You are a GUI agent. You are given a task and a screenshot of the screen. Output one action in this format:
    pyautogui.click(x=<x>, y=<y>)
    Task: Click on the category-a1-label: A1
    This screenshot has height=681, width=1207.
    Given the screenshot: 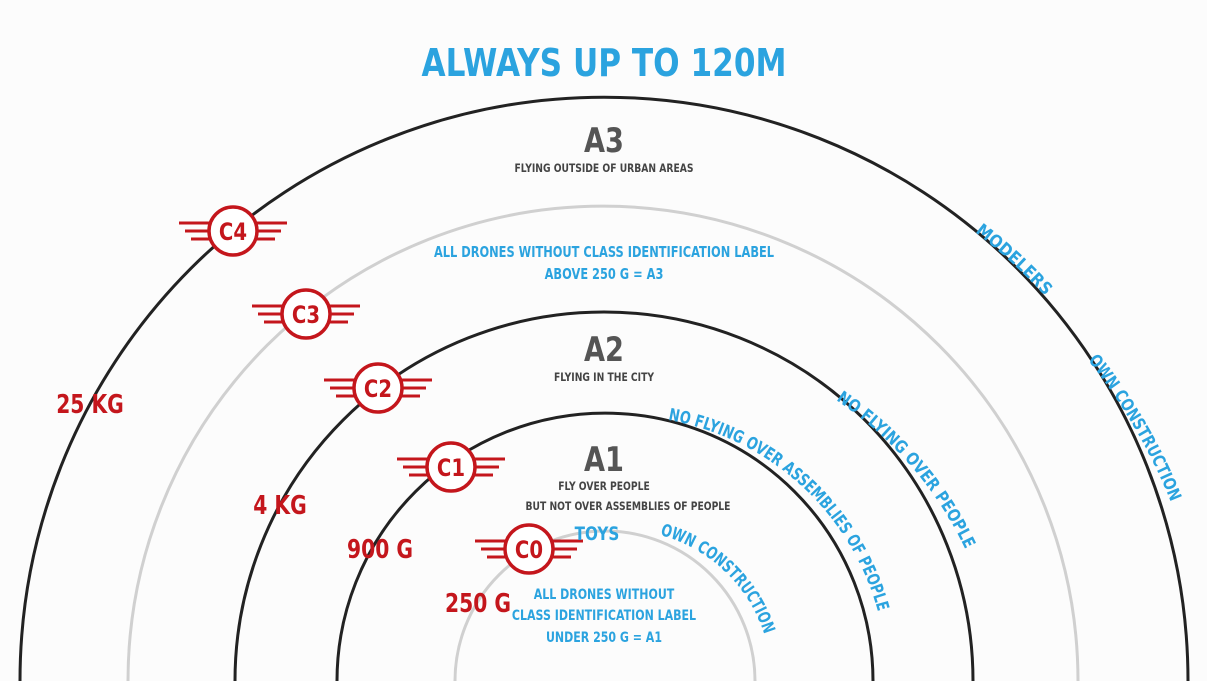 What is the action you would take?
    pyautogui.click(x=604, y=460)
    